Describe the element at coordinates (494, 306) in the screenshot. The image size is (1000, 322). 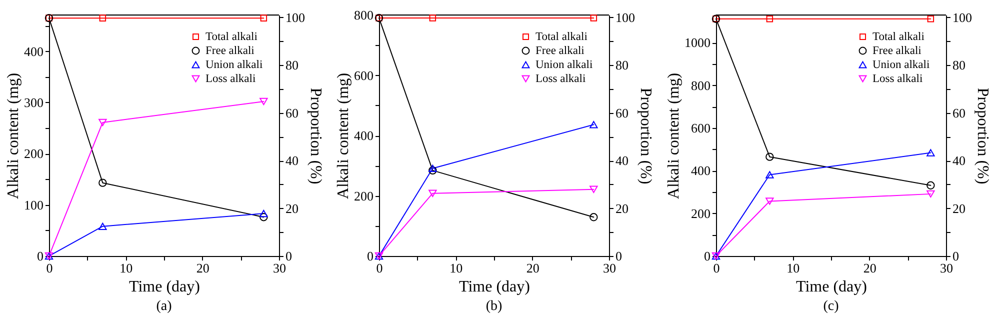
I see `text: (b)` at that location.